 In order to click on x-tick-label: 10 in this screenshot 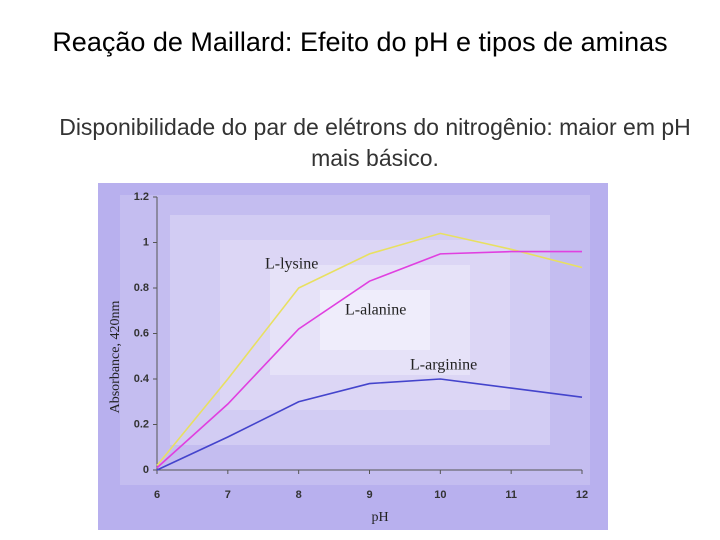, I will do `click(440, 495)`.